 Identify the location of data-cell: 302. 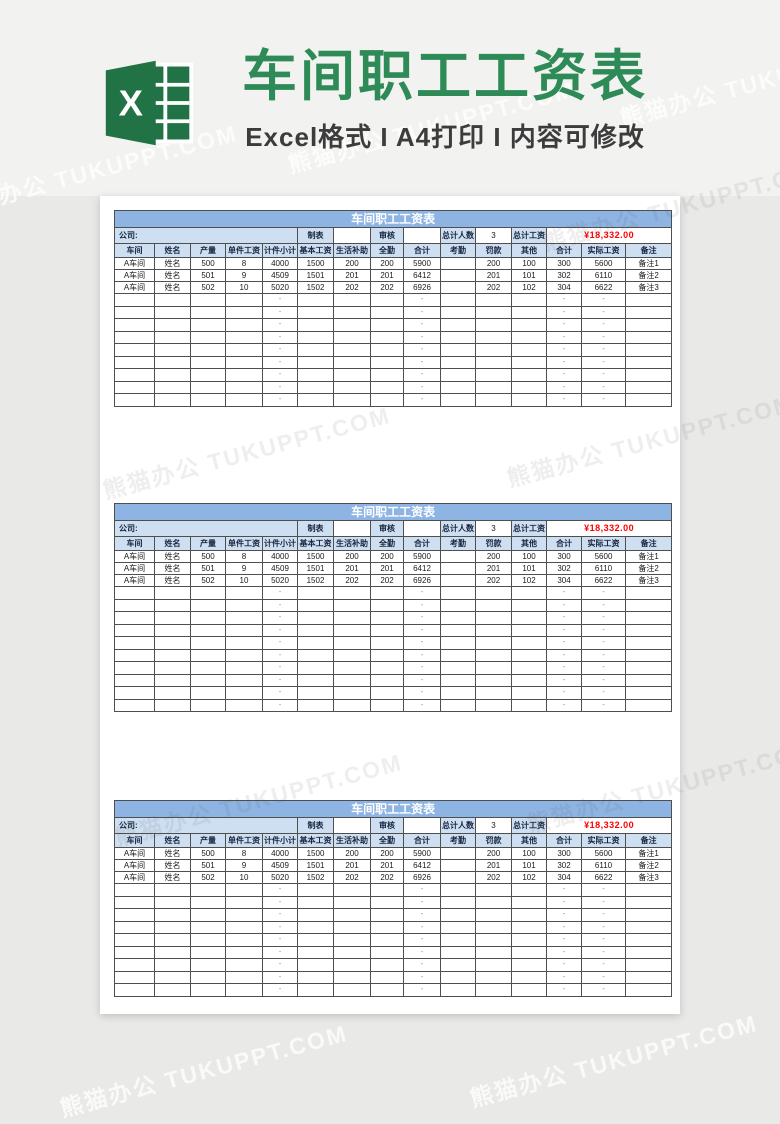
(564, 865).